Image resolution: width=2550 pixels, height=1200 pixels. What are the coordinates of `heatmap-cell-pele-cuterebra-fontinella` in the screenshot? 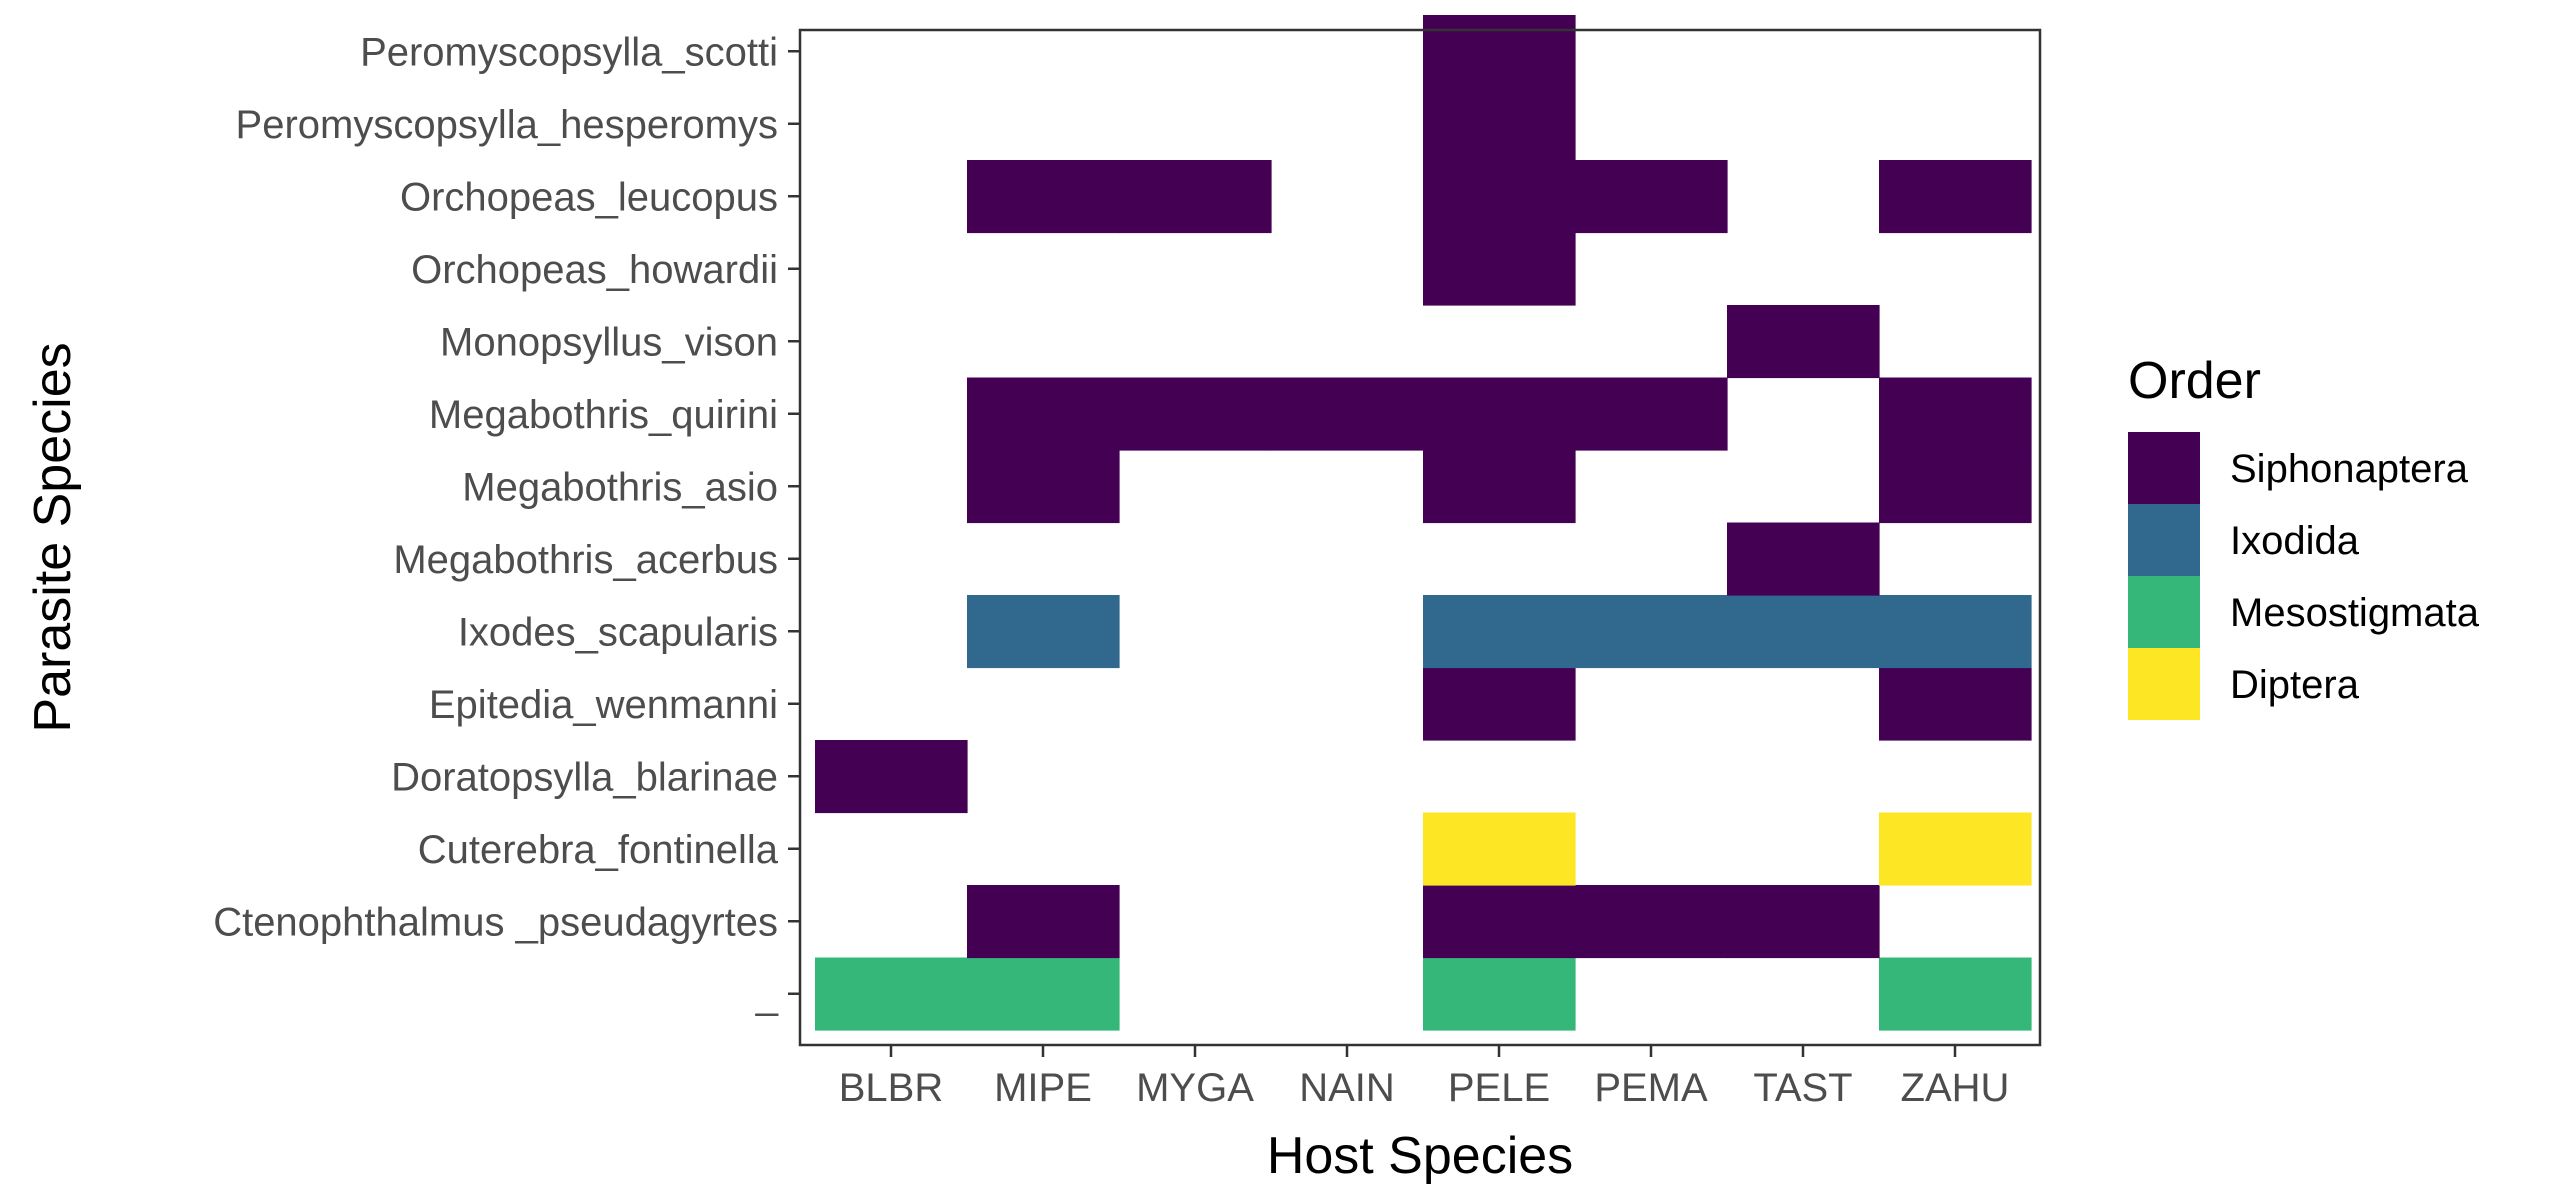 It's located at (1499, 849).